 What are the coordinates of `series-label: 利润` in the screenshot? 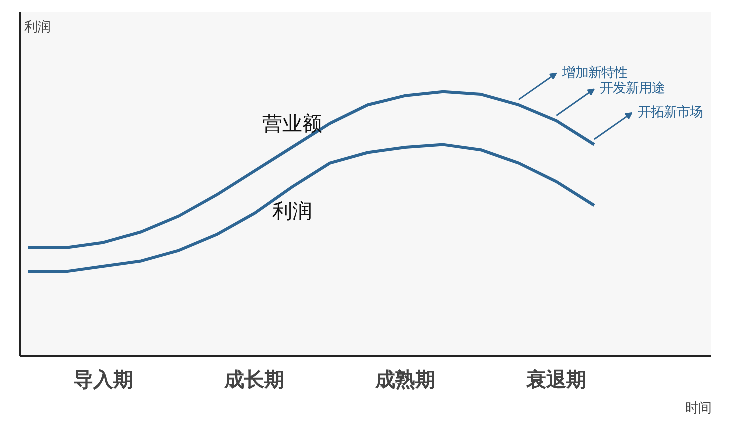 It's located at (292, 210).